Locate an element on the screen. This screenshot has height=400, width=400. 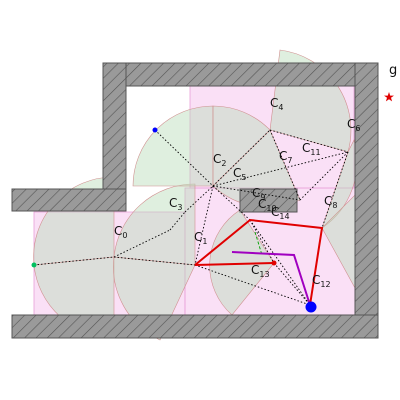
label-c13: C13 is located at coordinates (260, 271).